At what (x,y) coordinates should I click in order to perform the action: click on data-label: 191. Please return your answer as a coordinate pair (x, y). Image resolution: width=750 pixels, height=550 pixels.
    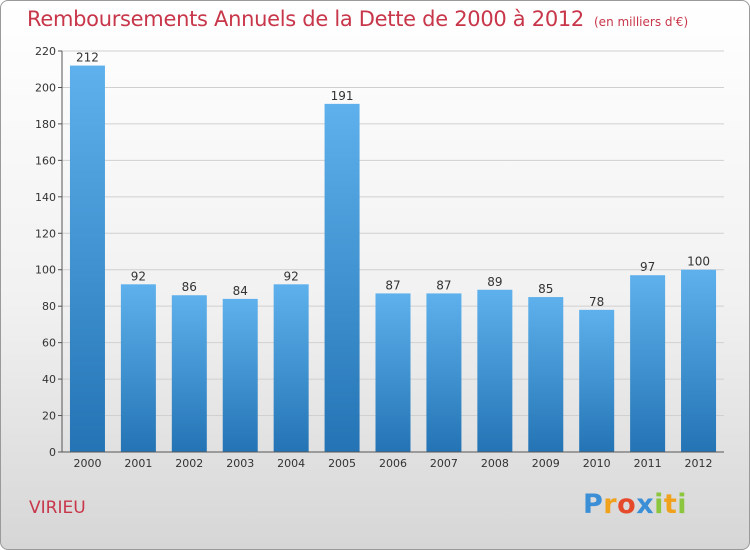
    Looking at the image, I should click on (342, 96).